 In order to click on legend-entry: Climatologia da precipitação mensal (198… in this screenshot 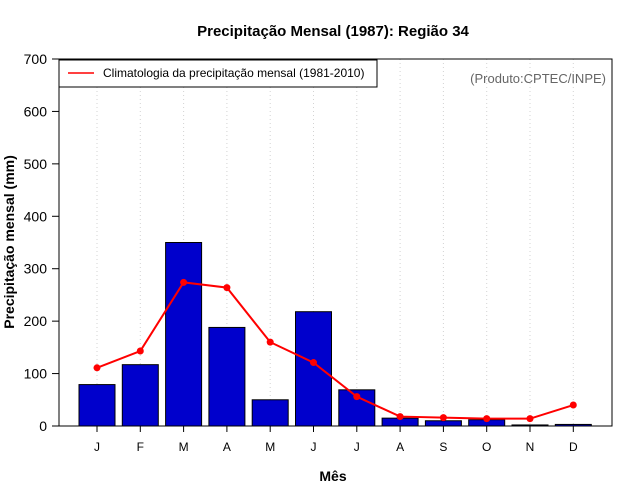, I will do `click(233, 73)`.